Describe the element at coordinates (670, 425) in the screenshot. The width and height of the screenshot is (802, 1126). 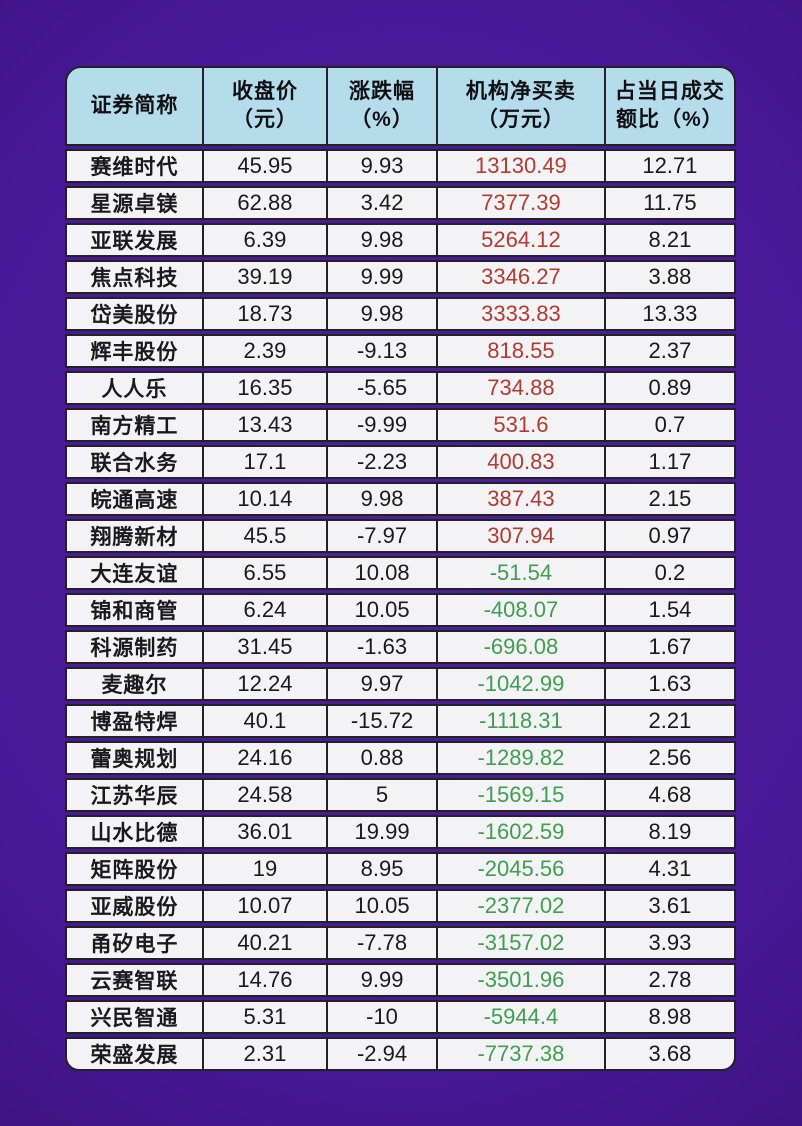
I see `turnover-ratio-cell: 0.7` at that location.